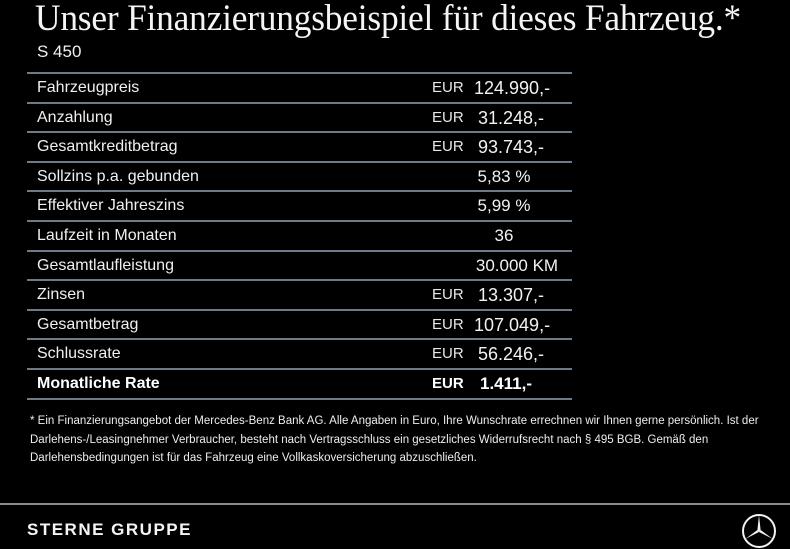  Describe the element at coordinates (299, 119) in the screenshot. I see `table-row-anzahlung: Anzahlung EUR 31.248,-` at that location.